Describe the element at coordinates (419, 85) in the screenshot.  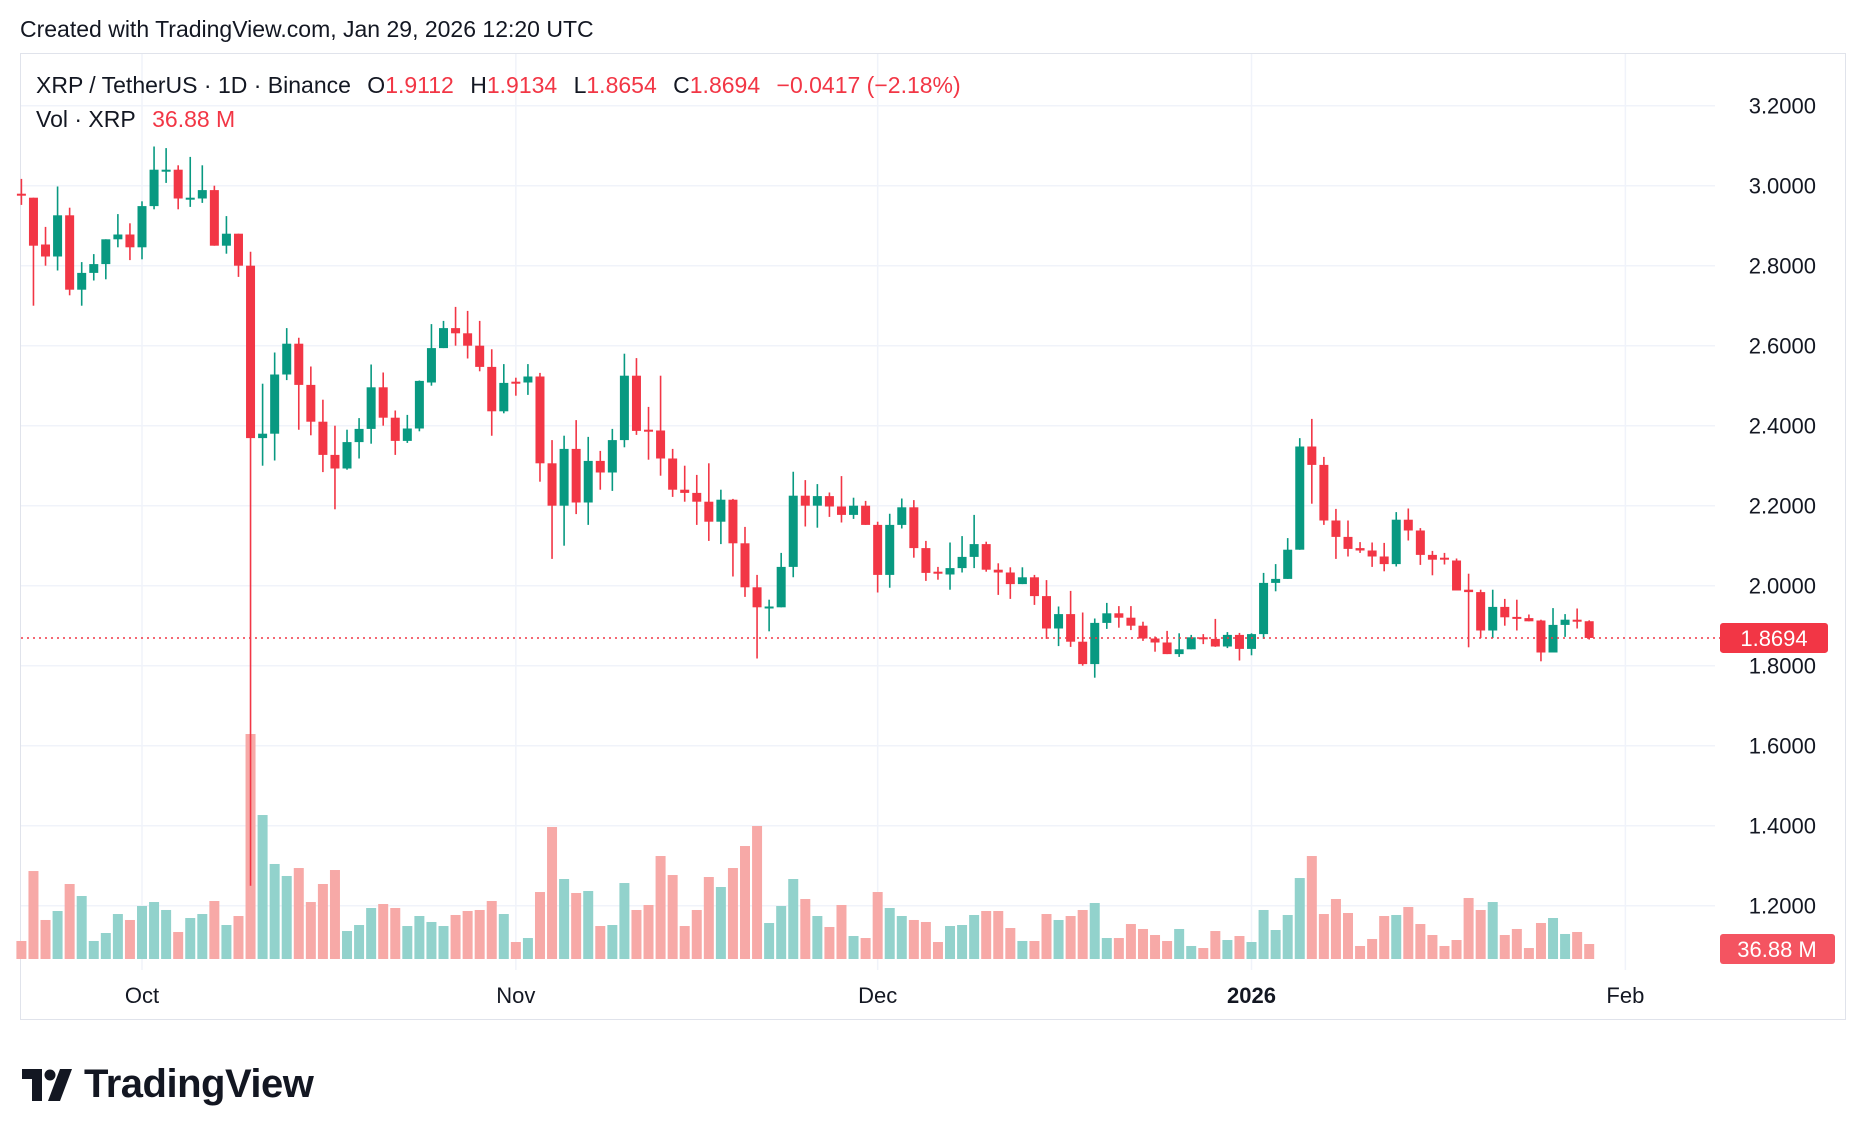
I see `open-value: 1.9112` at that location.